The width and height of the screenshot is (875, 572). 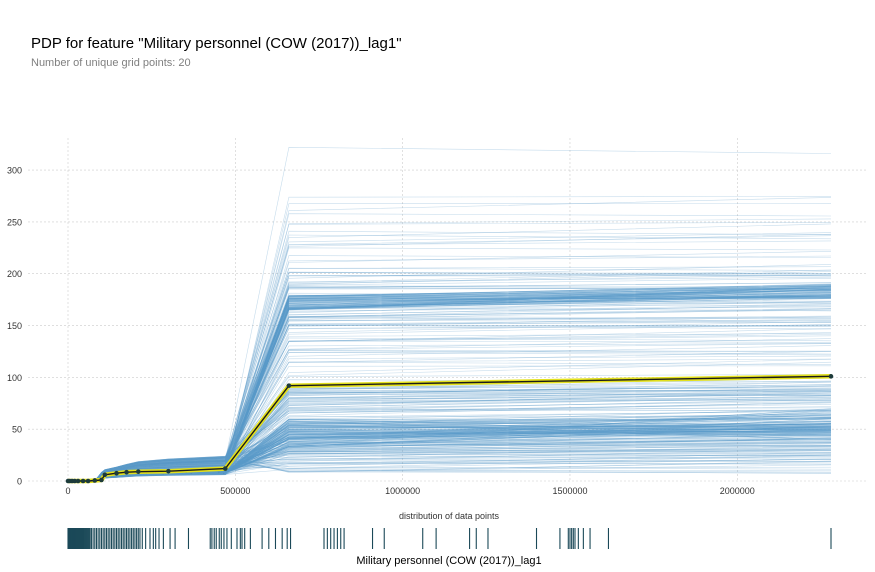 What do you see at coordinates (737, 491) in the screenshot?
I see `x-tick-label: 2000000` at bounding box center [737, 491].